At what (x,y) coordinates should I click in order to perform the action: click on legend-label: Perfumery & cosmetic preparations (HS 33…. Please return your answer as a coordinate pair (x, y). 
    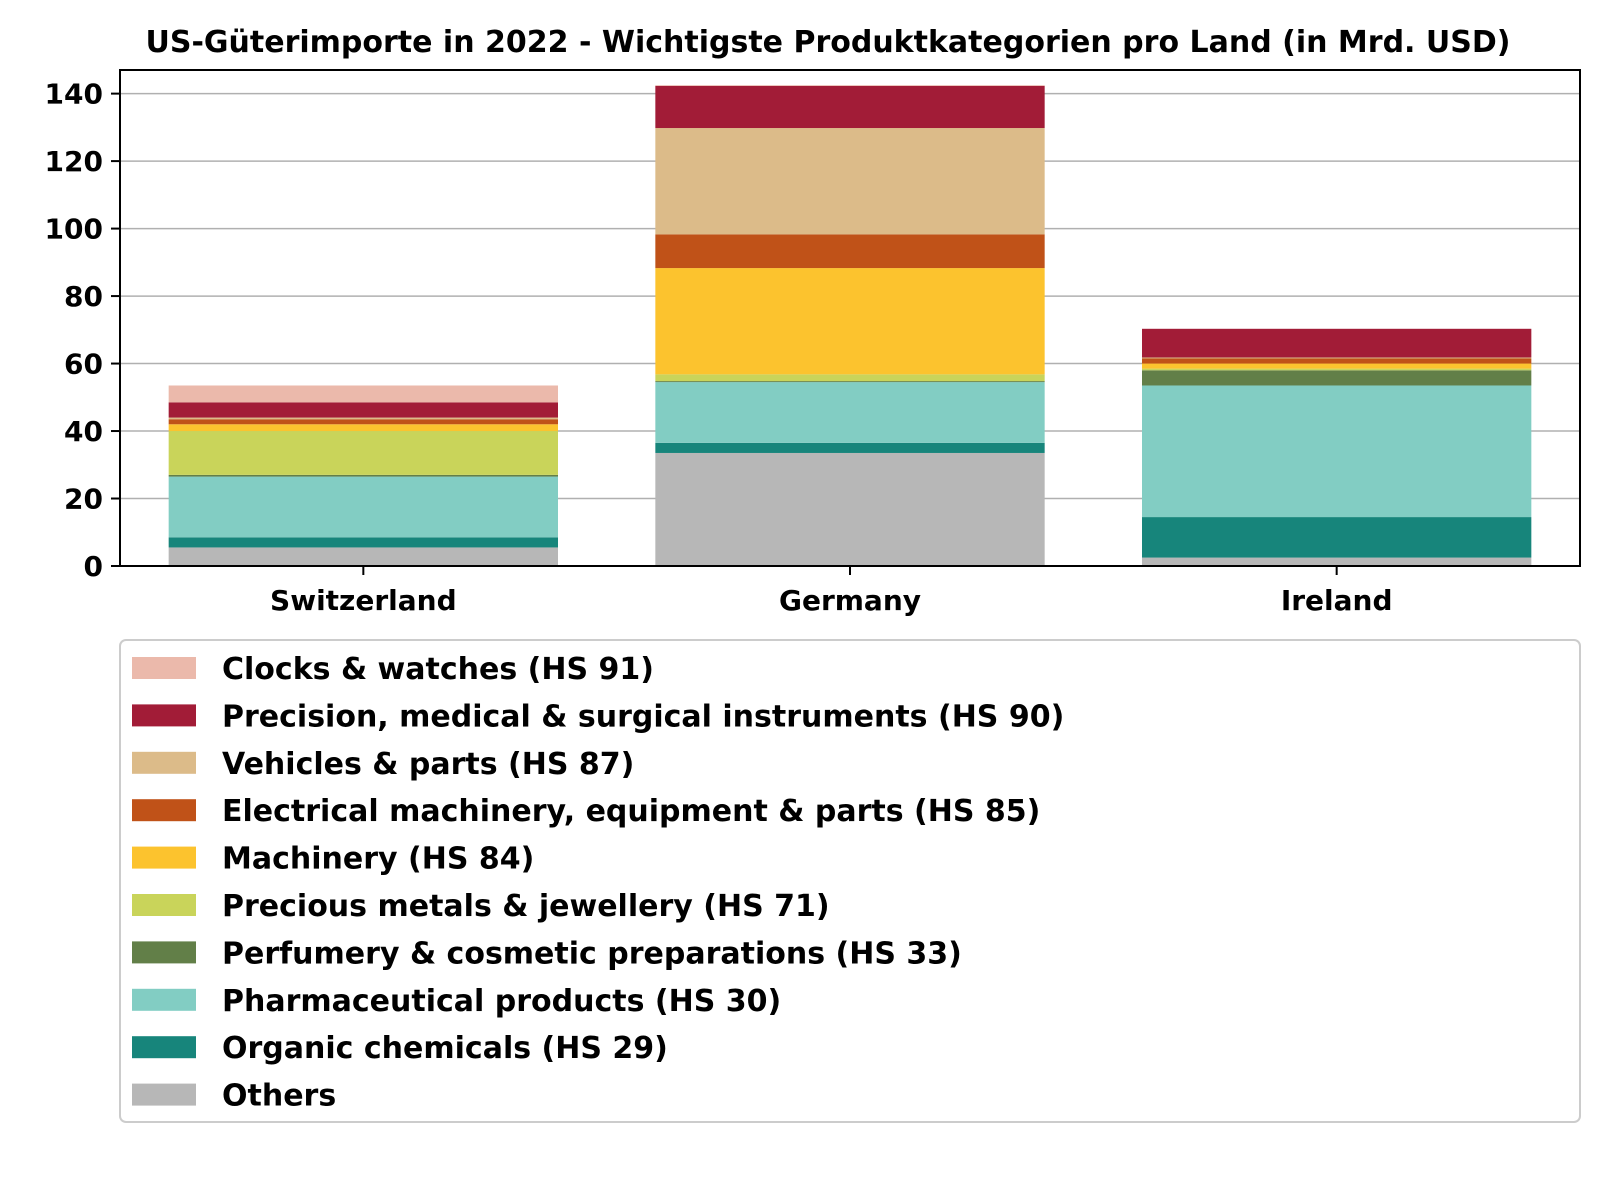
    Looking at the image, I should click on (592, 953).